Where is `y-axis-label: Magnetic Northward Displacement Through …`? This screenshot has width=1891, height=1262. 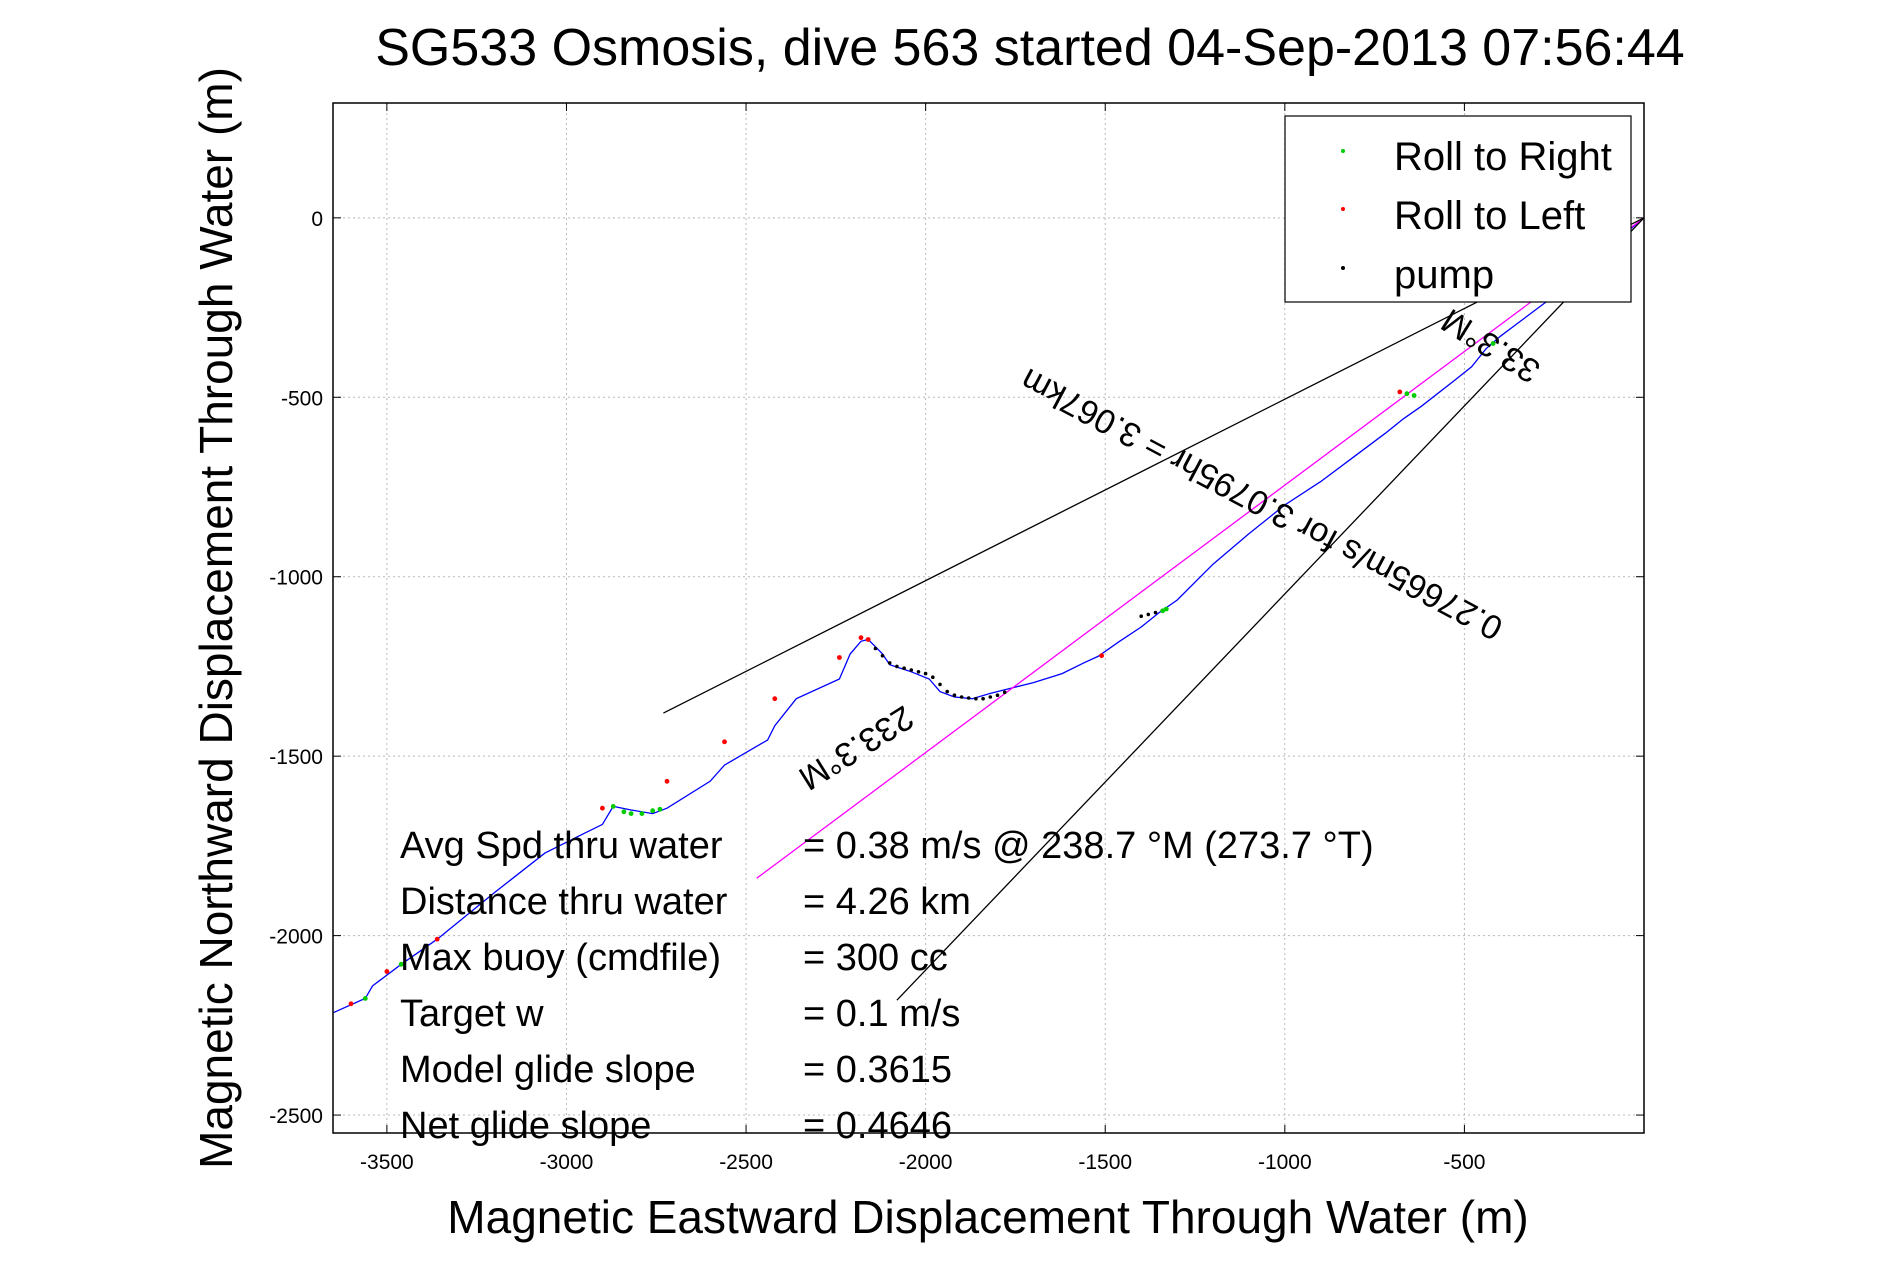
y-axis-label: Magnetic Northward Displacement Through … is located at coordinates (216, 618).